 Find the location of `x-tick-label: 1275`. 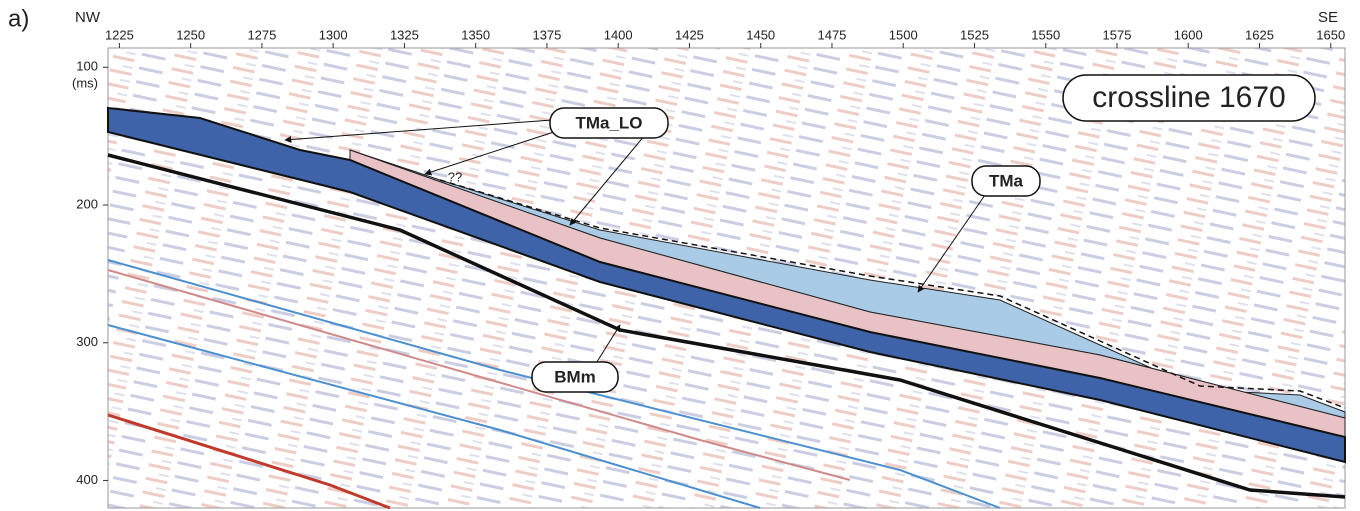

x-tick-label: 1275 is located at coordinates (261, 34).